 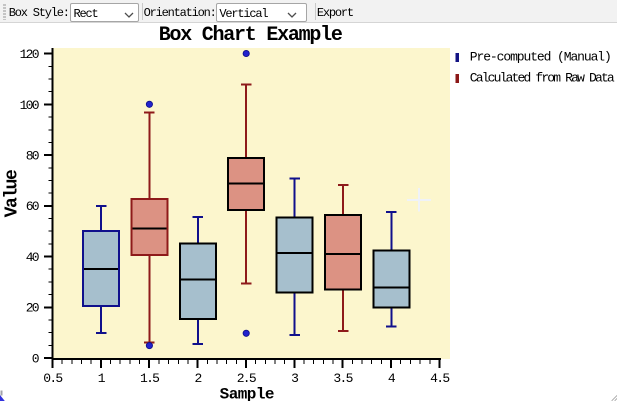 I want to click on svg-text: 20, so click(x=32, y=308).